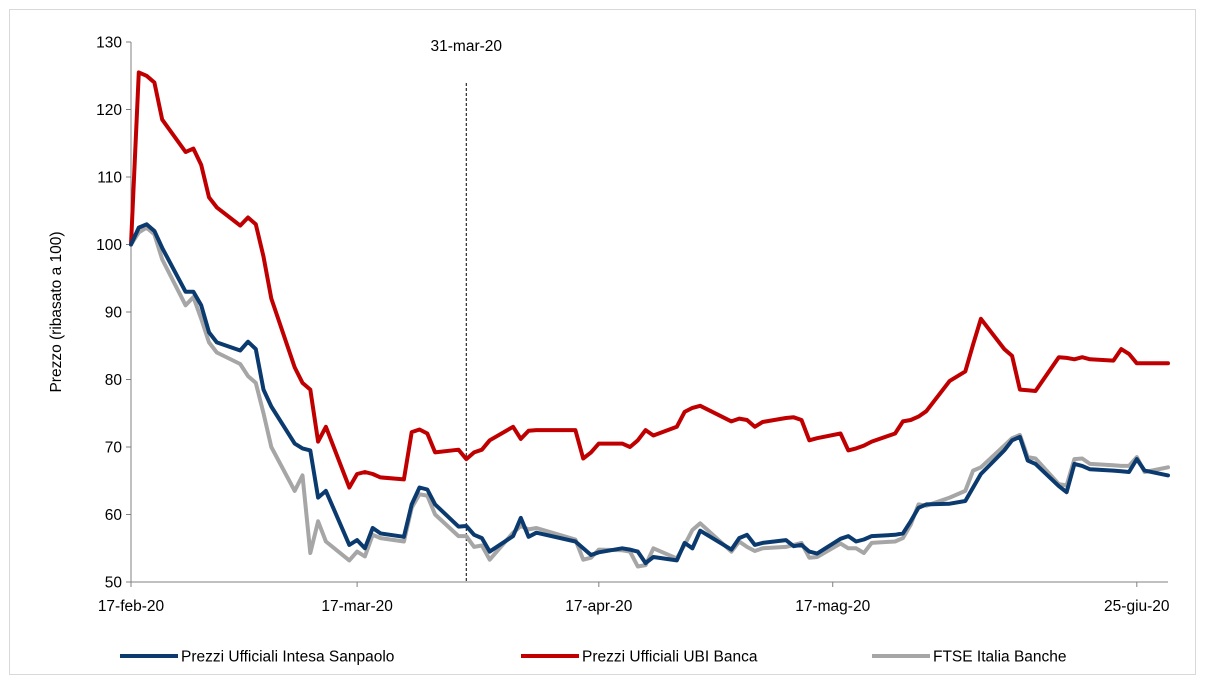 This screenshot has height=684, width=1206. I want to click on y-tick-label: 90, so click(114, 313).